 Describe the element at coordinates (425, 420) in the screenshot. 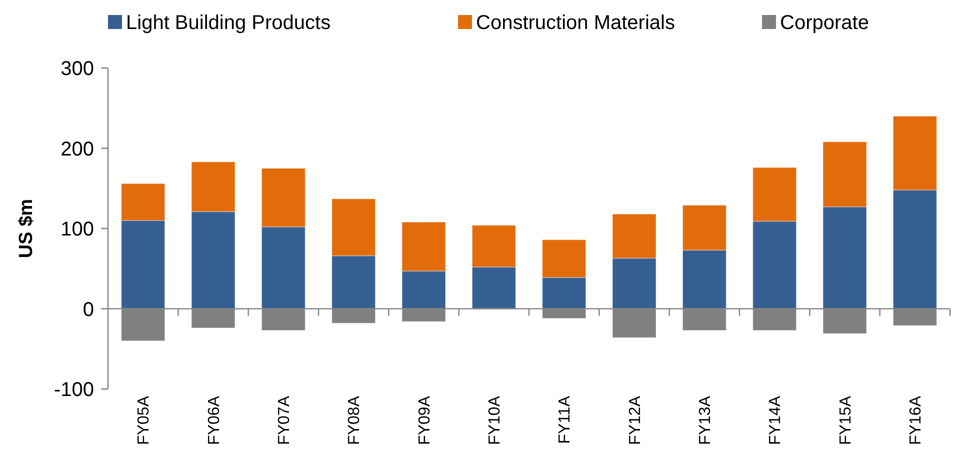

I see `x-tick-label: FY09A` at that location.